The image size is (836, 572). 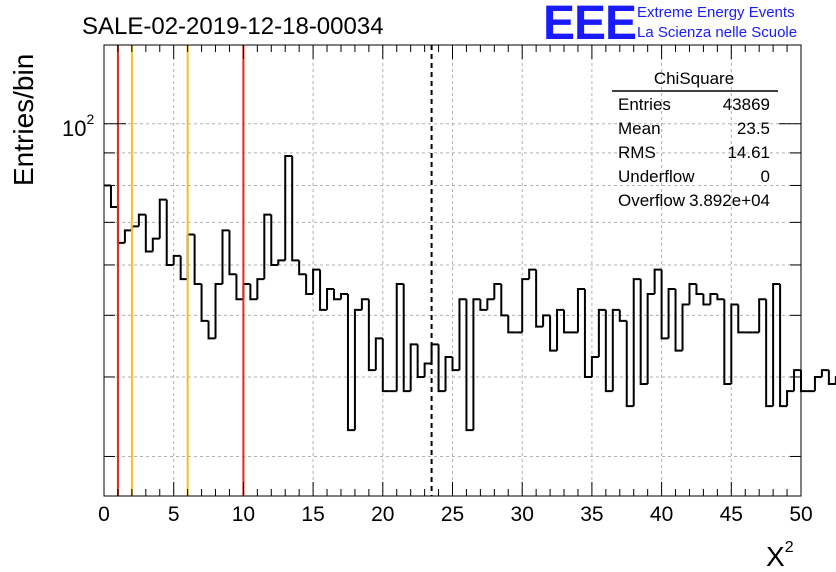 What do you see at coordinates (104, 514) in the screenshot?
I see `x-tick-label: 0` at bounding box center [104, 514].